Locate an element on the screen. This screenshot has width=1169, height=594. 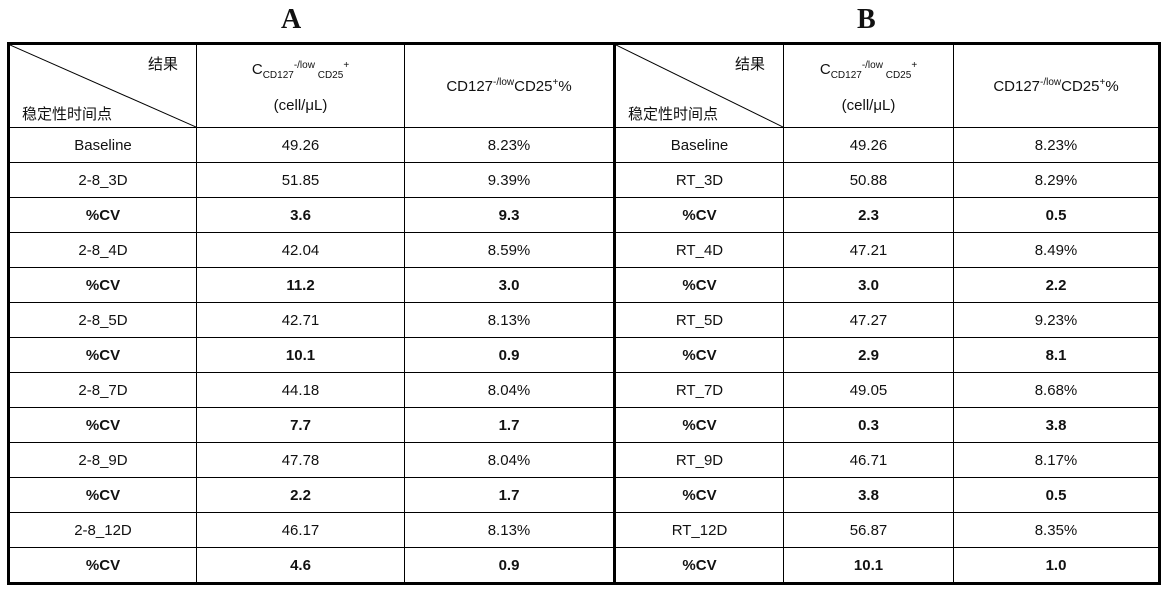
cv-row: %CV 3.0 2.2 is located at coordinates (887, 285).